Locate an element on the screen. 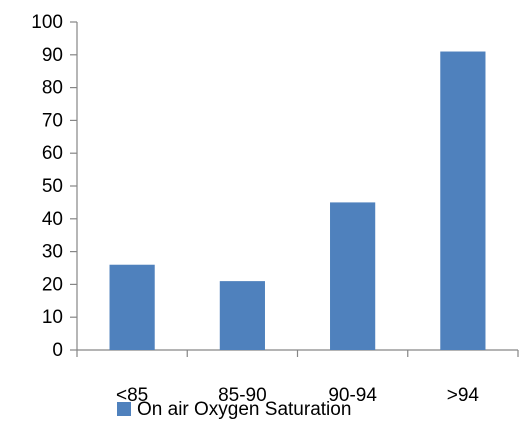 The width and height of the screenshot is (520, 437). legend-swatch is located at coordinates (124, 409).